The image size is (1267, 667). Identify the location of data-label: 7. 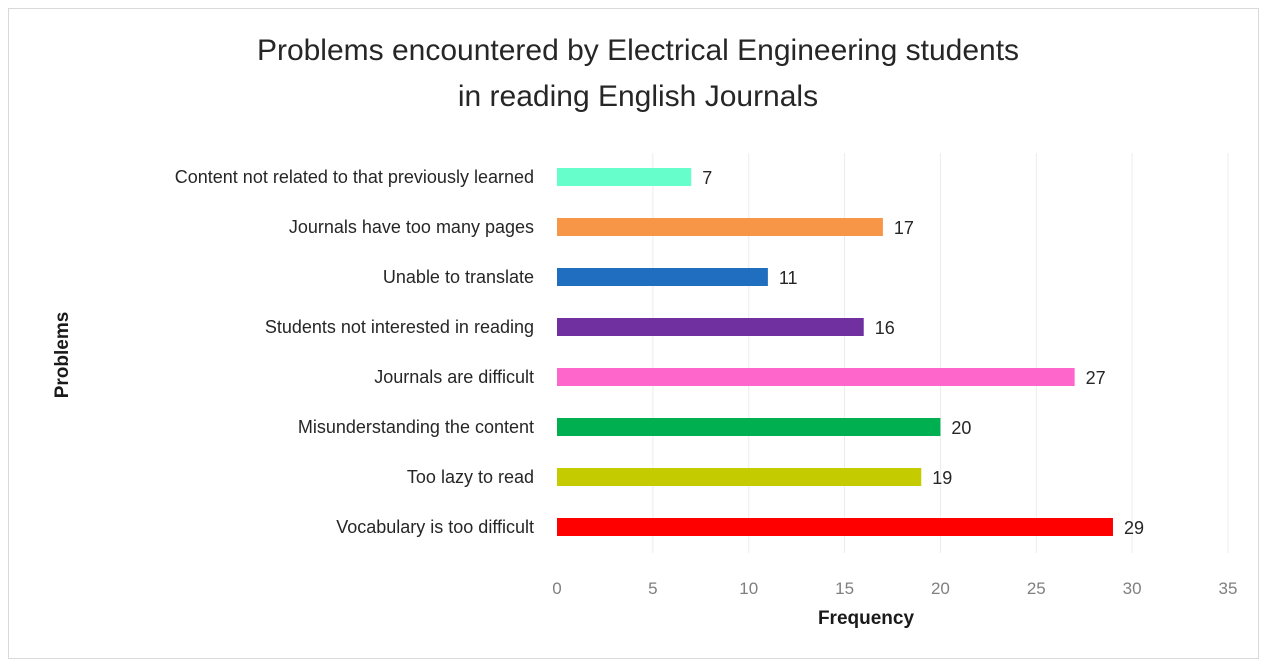
(707, 178).